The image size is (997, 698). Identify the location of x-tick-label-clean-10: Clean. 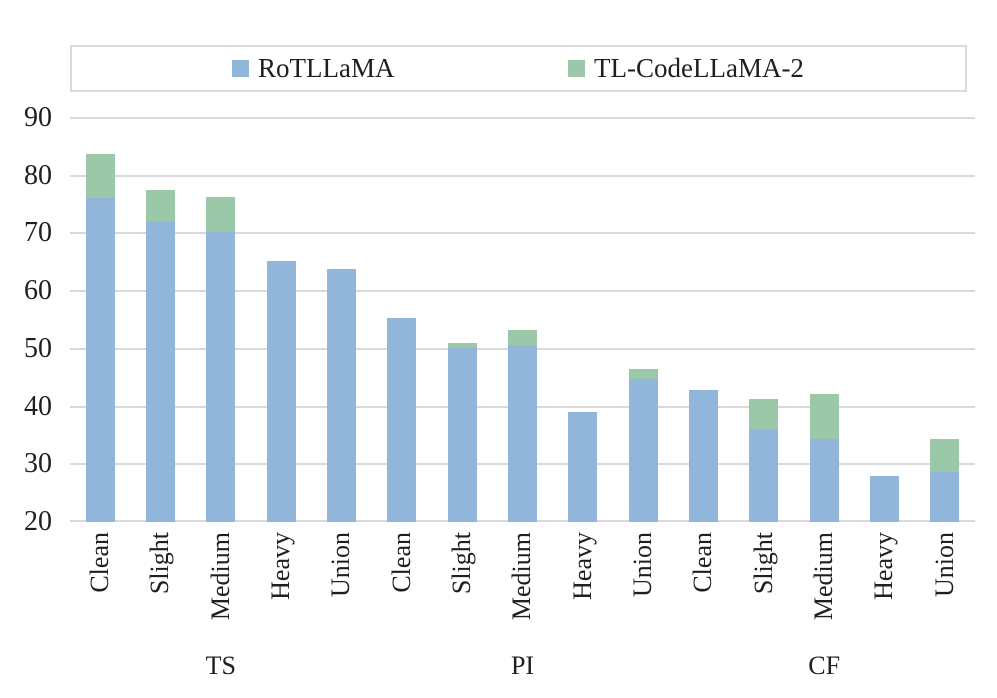
(703, 562).